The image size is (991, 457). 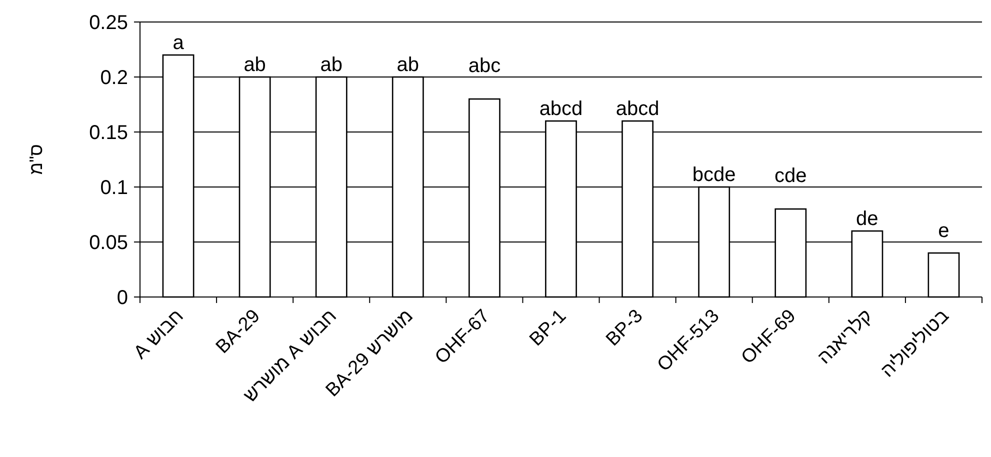 What do you see at coordinates (114, 78) in the screenshot?
I see `y-tick-label: 0.2` at bounding box center [114, 78].